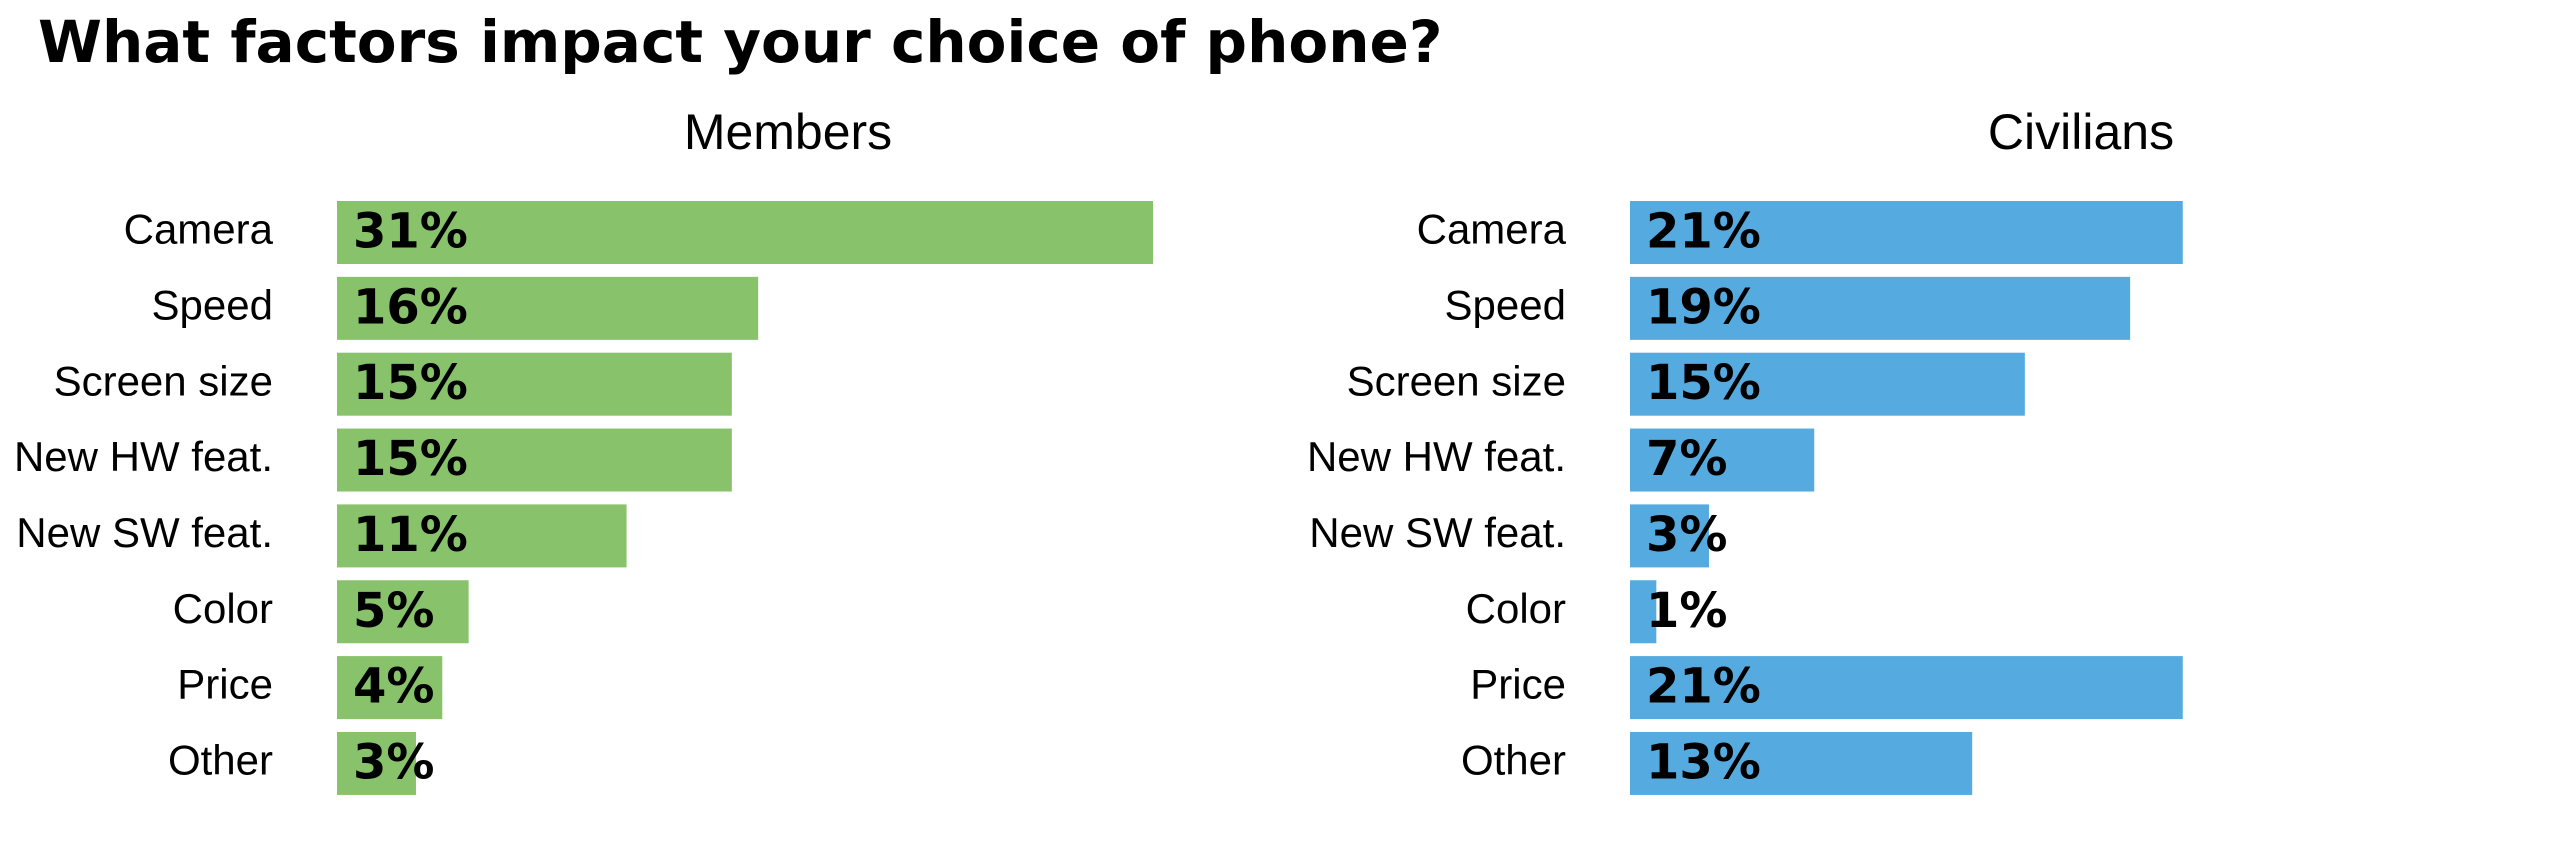  I want to click on members-value-label-color: 5%, so click(394, 611).